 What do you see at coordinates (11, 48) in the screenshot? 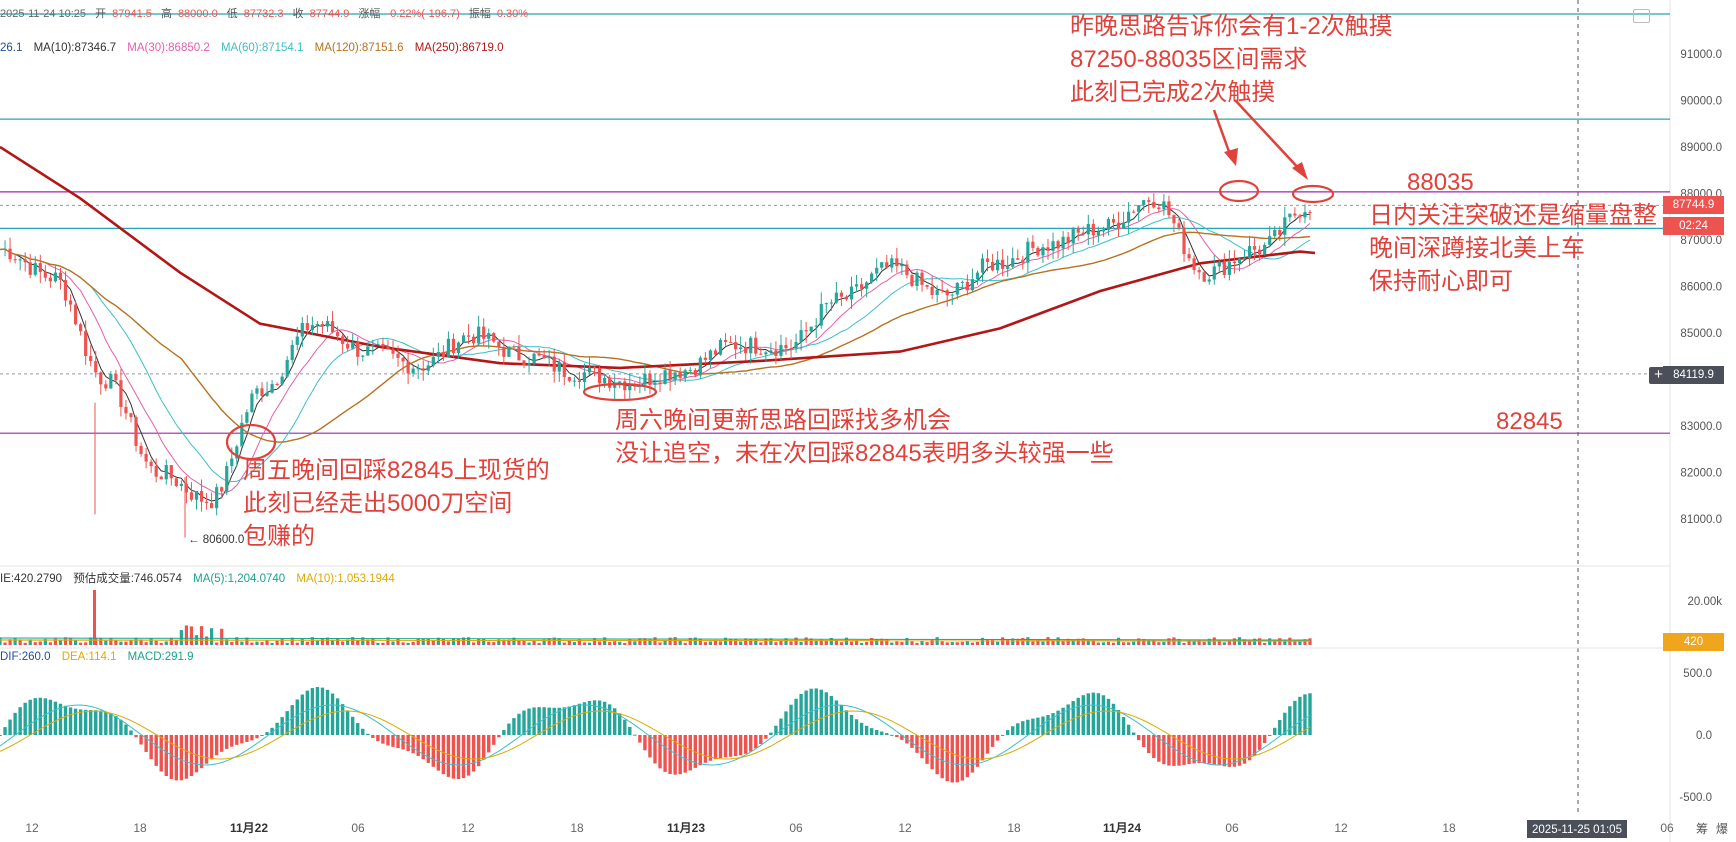
I see `ma-legend-0: 26.1` at bounding box center [11, 48].